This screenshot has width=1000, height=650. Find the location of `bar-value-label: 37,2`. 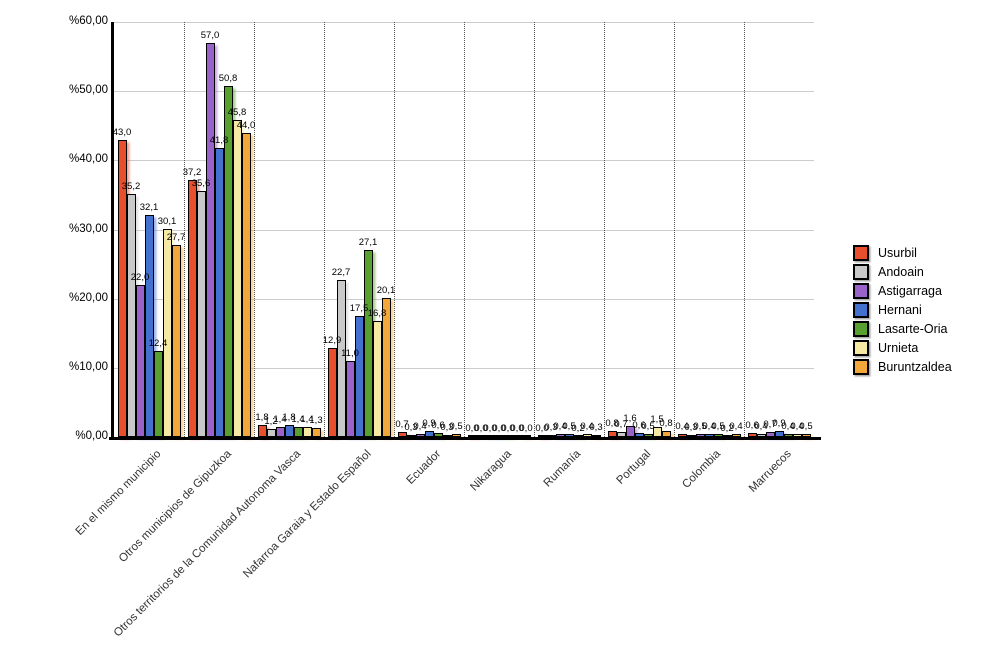

bar-value-label: 37,2 is located at coordinates (192, 172).